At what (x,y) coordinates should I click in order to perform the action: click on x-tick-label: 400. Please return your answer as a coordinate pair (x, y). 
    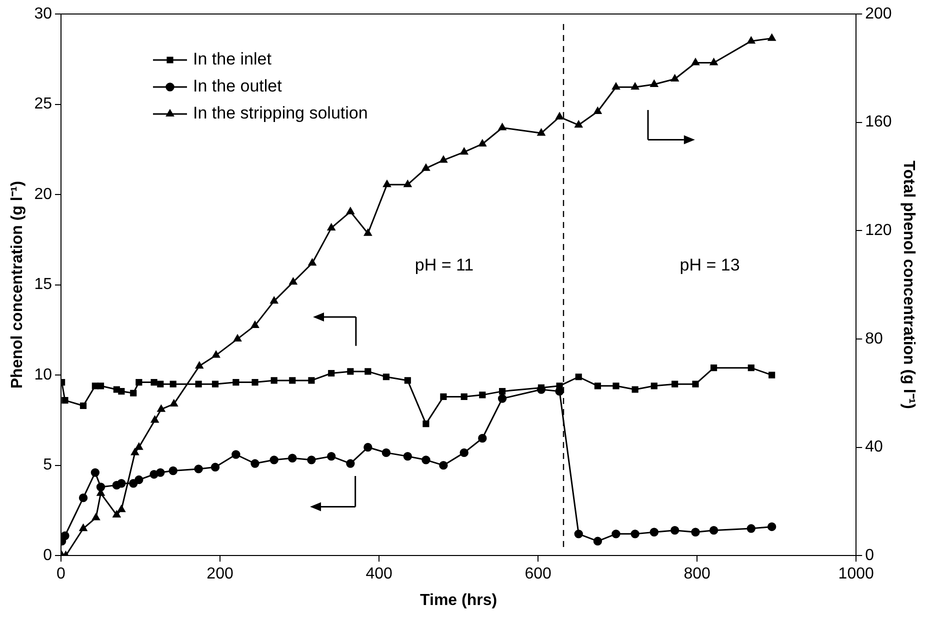
    Looking at the image, I should click on (379, 574).